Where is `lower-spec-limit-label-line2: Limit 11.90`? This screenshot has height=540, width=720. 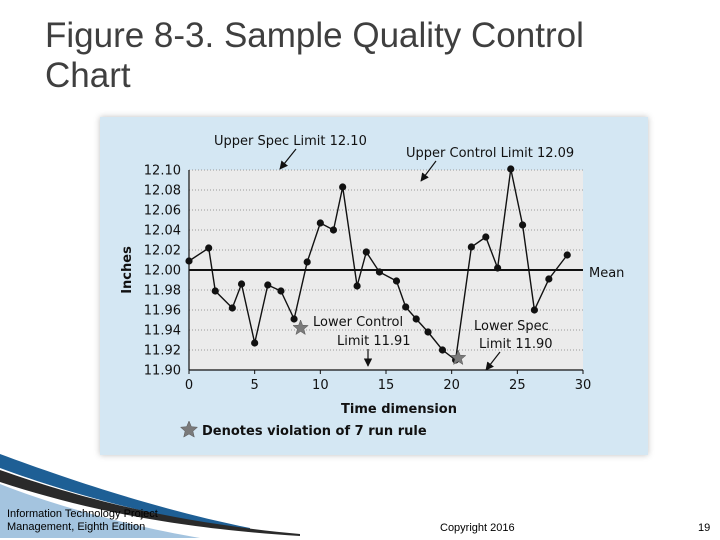 lower-spec-limit-label-line2: Limit 11.90 is located at coordinates (516, 344).